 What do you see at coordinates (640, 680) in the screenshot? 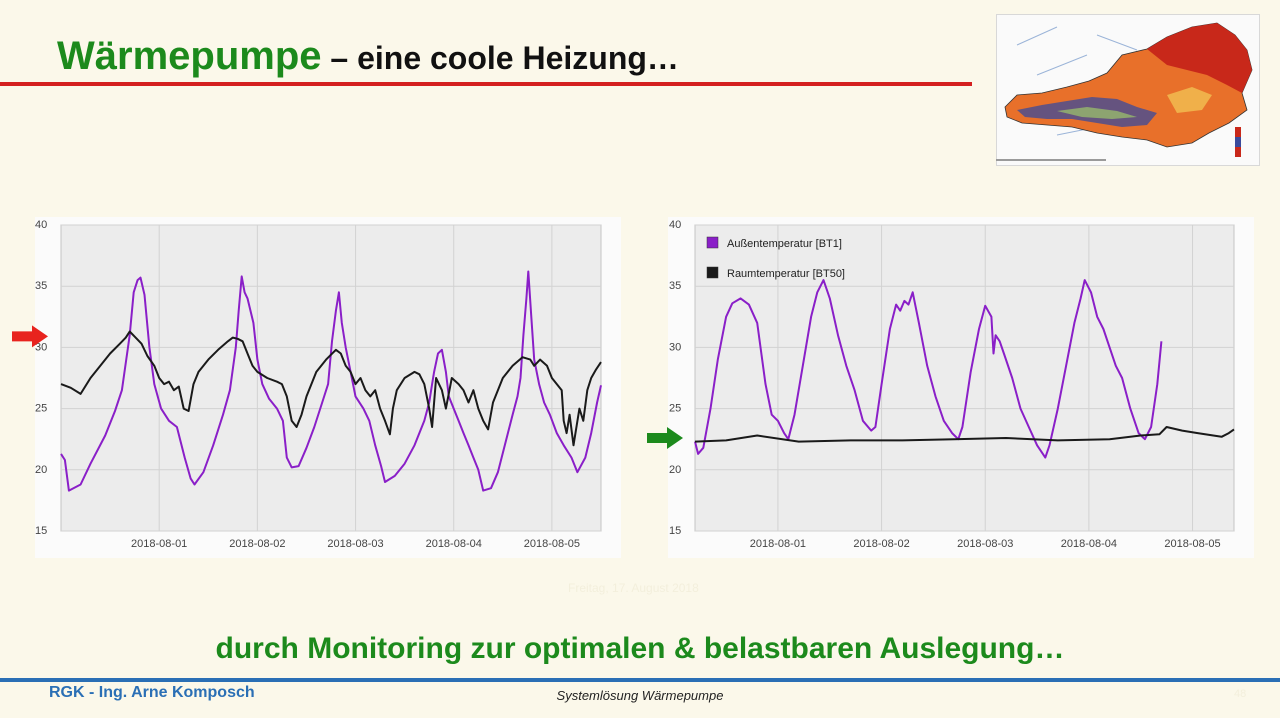
I see `footer-rule` at bounding box center [640, 680].